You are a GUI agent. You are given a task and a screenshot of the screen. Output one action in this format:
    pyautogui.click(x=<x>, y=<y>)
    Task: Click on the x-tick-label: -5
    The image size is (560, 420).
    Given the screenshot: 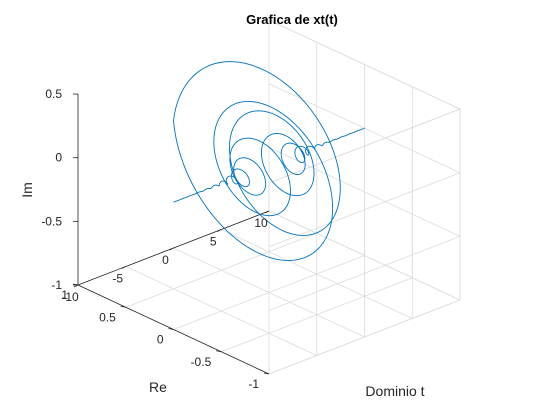 What is the action you would take?
    pyautogui.click(x=117, y=279)
    